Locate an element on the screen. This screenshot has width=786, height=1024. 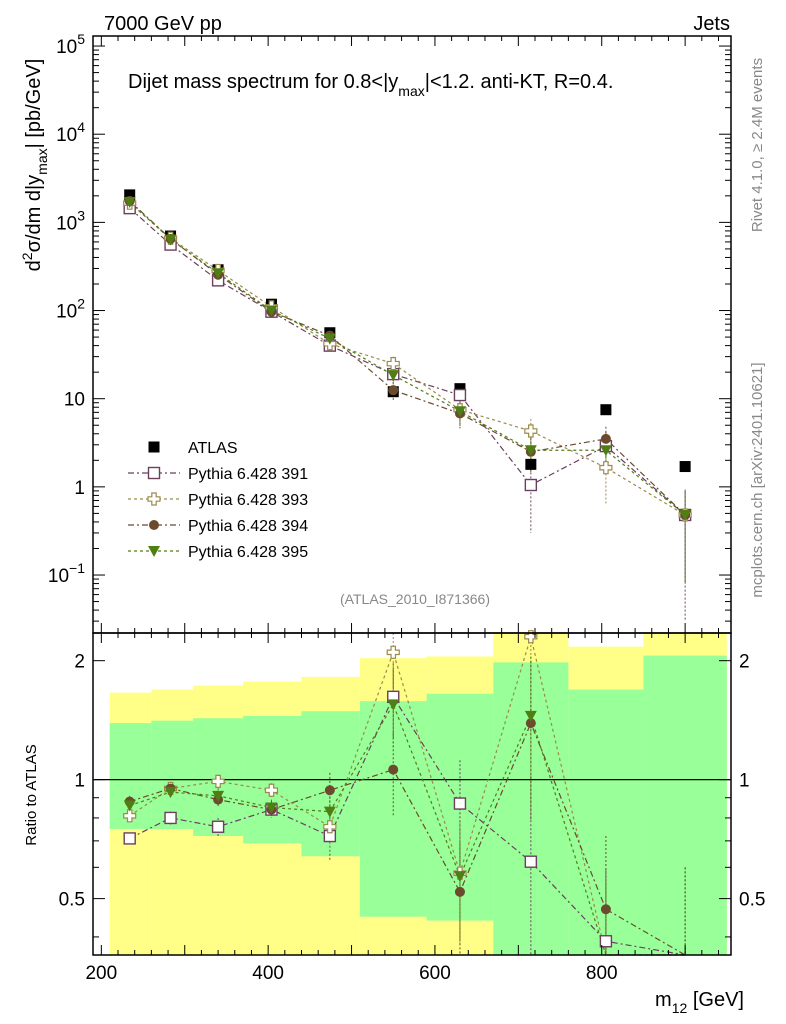
plot-title-subscript: max is located at coordinates (411, 91).